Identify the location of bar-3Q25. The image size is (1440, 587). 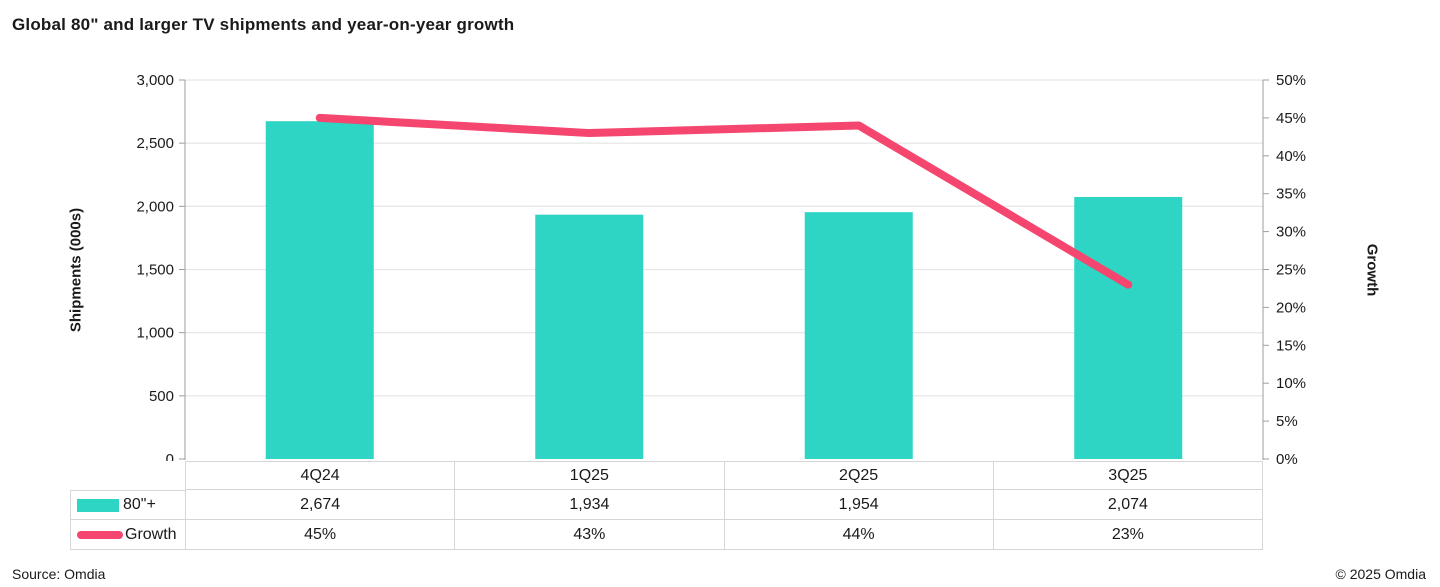
(1128, 327).